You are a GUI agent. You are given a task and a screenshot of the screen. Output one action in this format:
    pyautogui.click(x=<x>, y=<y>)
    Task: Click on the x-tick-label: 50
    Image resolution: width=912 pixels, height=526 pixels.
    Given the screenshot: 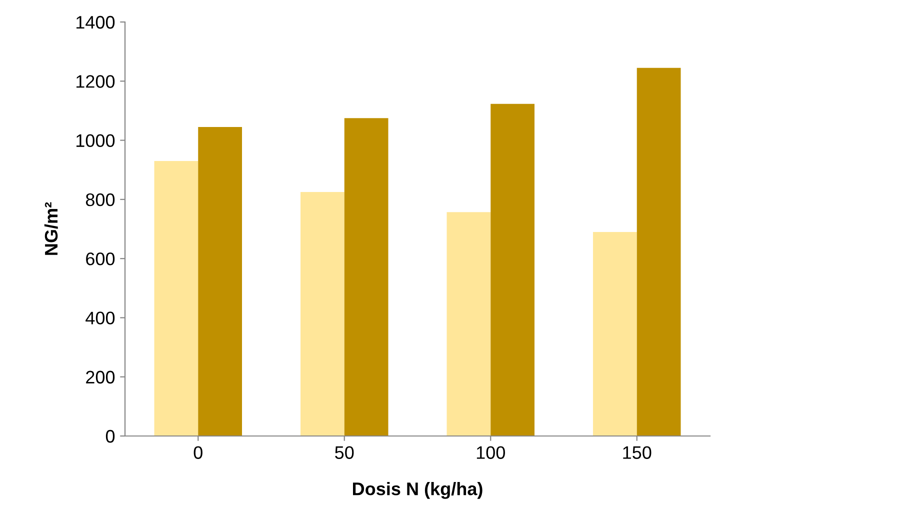 What is the action you would take?
    pyautogui.click(x=344, y=452)
    